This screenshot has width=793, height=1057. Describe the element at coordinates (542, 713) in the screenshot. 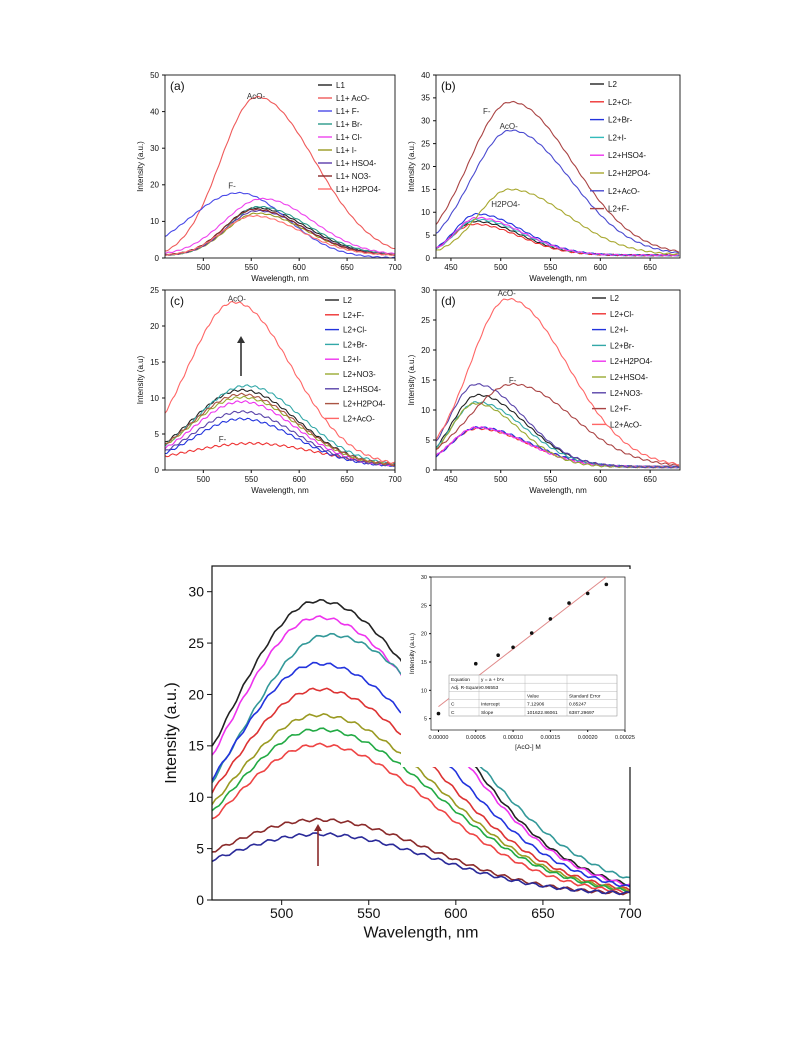

I see `table-cell: 101622.86061` at that location.